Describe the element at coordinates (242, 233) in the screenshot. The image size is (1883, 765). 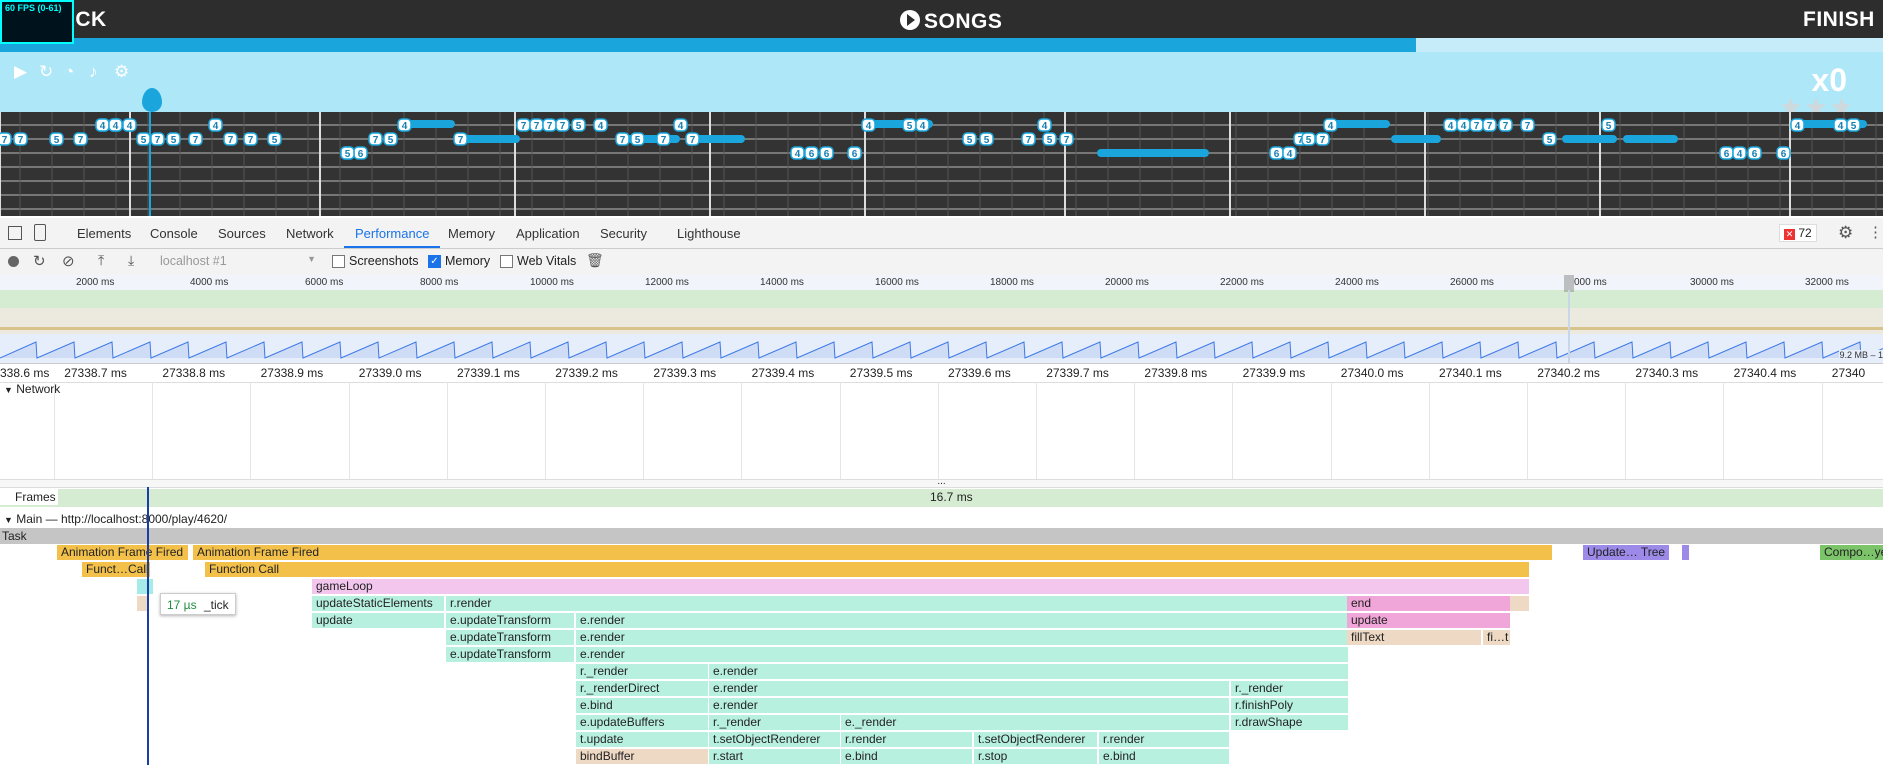
I see `tab-sources: Sources` at that location.